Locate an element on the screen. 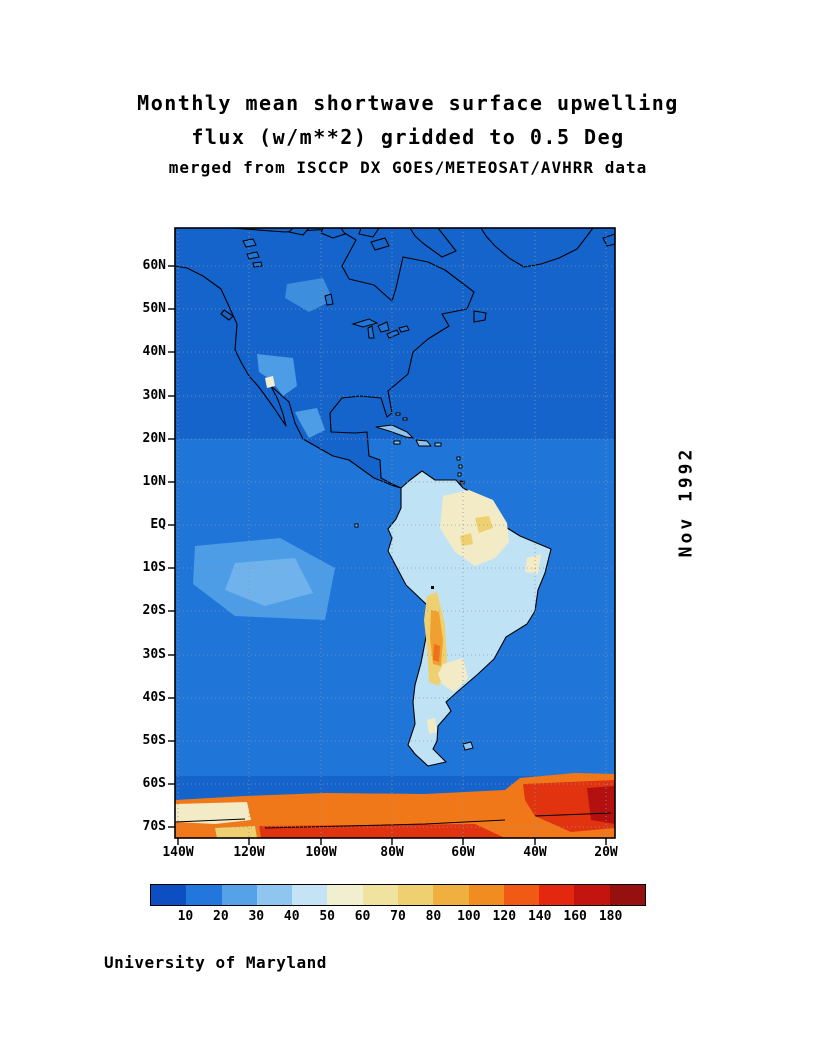  southwest-us-patch is located at coordinates (277, 375).